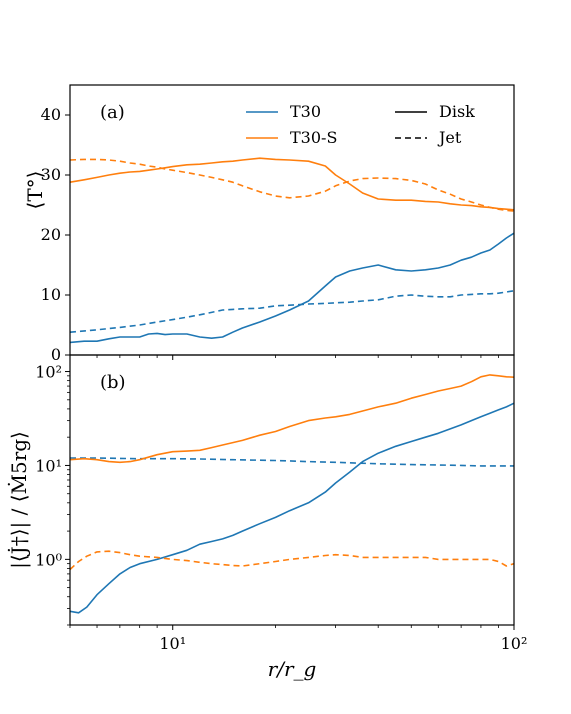  I want to click on panel-a-yticks: 0 10 20 30 40, so click(55, 234).